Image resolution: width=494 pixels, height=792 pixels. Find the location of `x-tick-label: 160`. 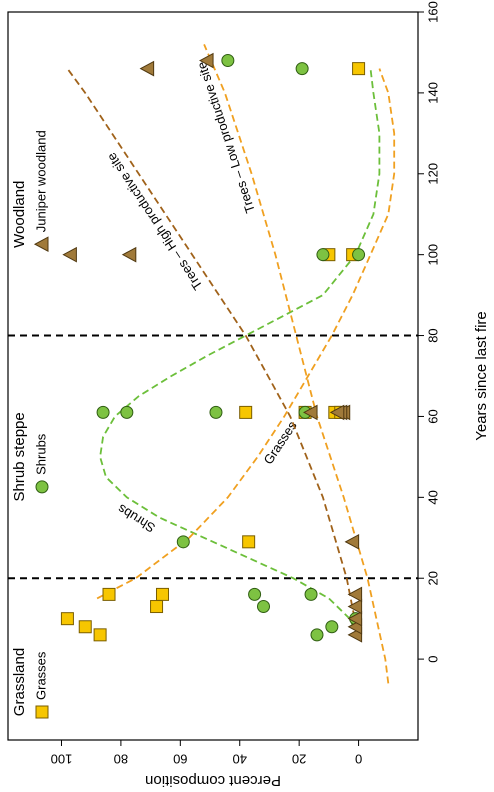

x-tick-label: 160 is located at coordinates (432, 12).